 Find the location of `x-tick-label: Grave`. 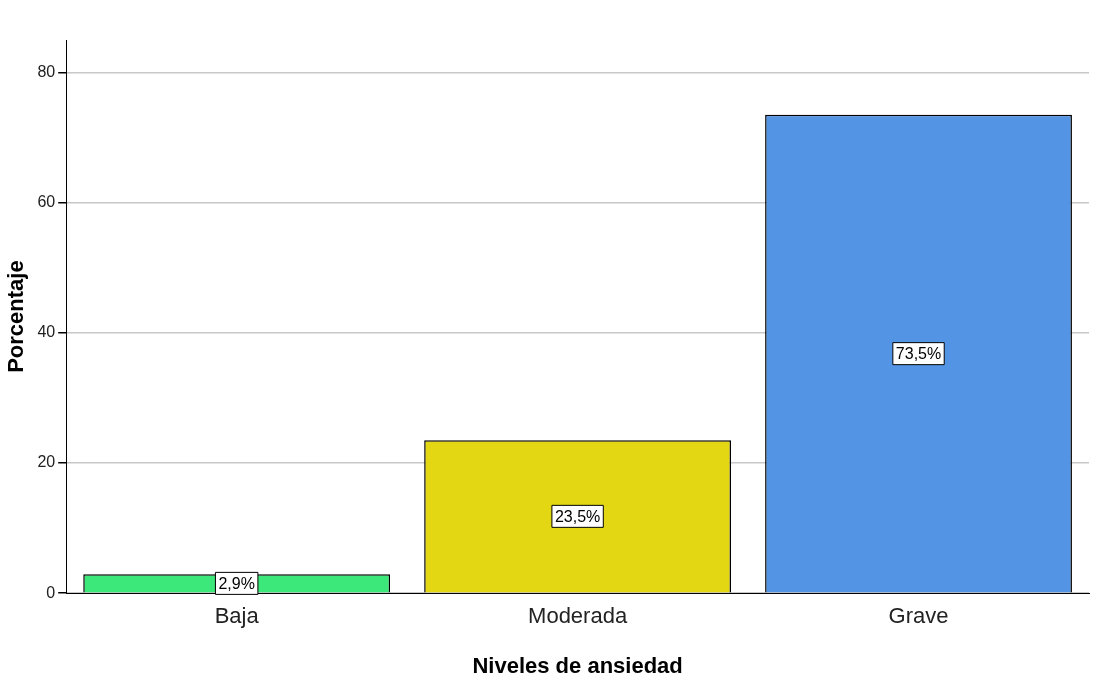

x-tick-label: Grave is located at coordinates (918, 616).